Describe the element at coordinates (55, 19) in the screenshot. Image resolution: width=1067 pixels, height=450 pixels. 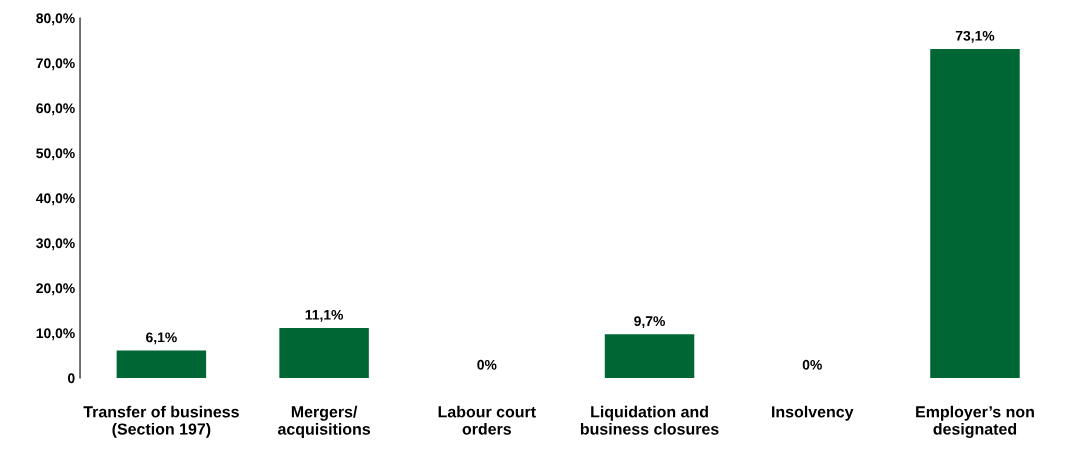
I see `y-tick-label: 80,0%` at that location.